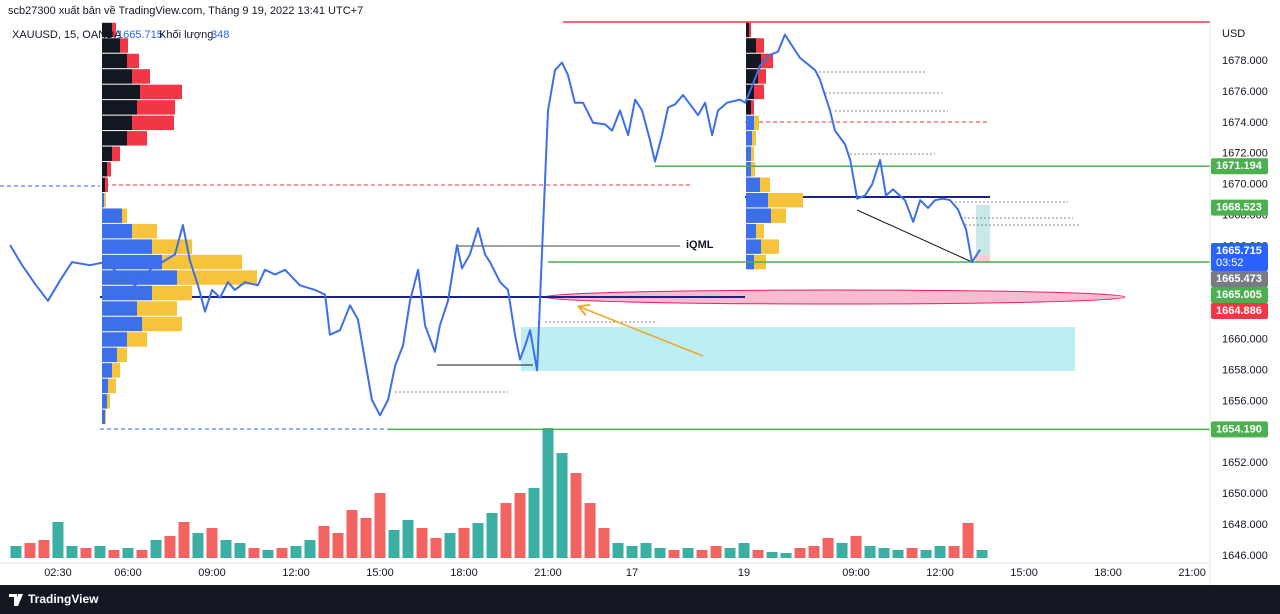  What do you see at coordinates (212, 573) in the screenshot?
I see `x-tick-label: 09:00` at bounding box center [212, 573].